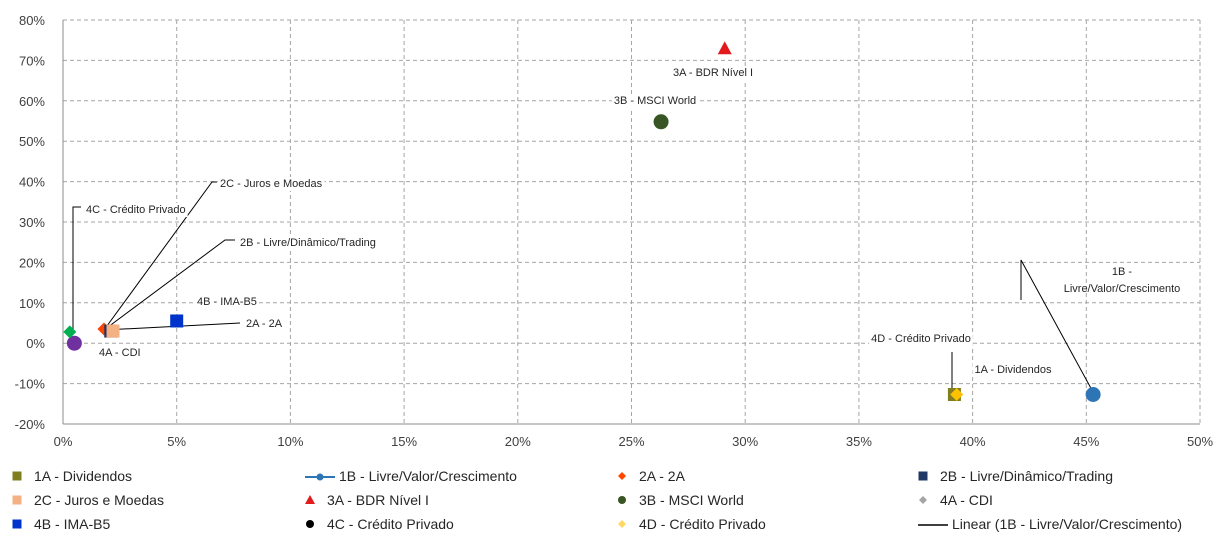 This screenshot has width=1225, height=539. Describe the element at coordinates (691, 500) in the screenshot. I see `legend-label: 3B - MSCI World` at that location.